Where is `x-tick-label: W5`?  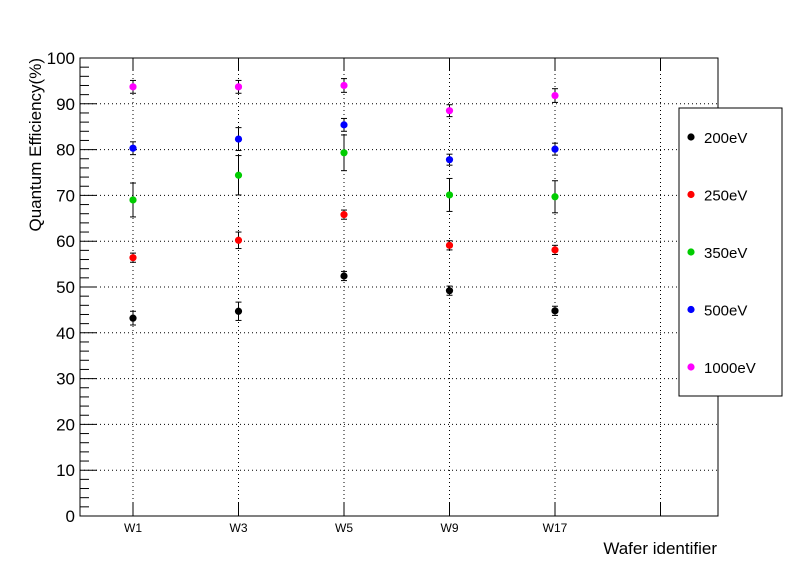
x-tick-label: W5 is located at coordinates (344, 528).